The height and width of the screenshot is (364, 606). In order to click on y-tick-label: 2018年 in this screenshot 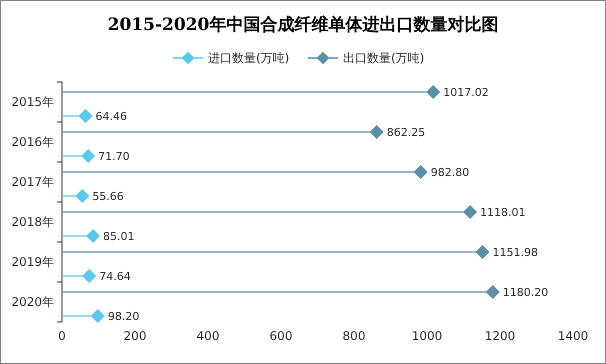, I will do `click(32, 222)`.